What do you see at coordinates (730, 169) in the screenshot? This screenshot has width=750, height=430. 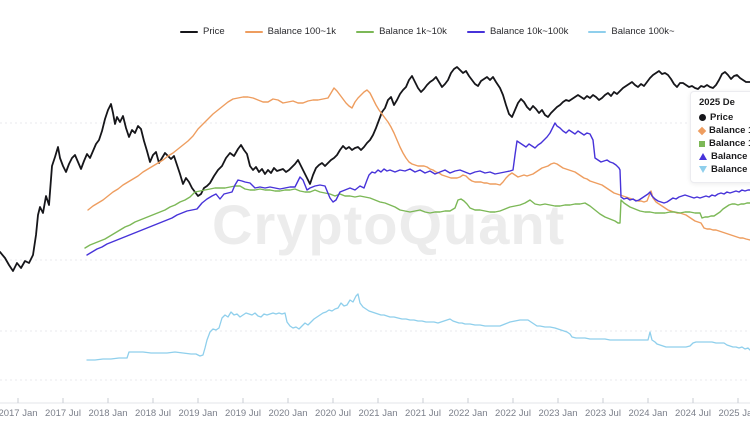 I see `tooltip-row-label: Balance 100k~` at bounding box center [730, 169].